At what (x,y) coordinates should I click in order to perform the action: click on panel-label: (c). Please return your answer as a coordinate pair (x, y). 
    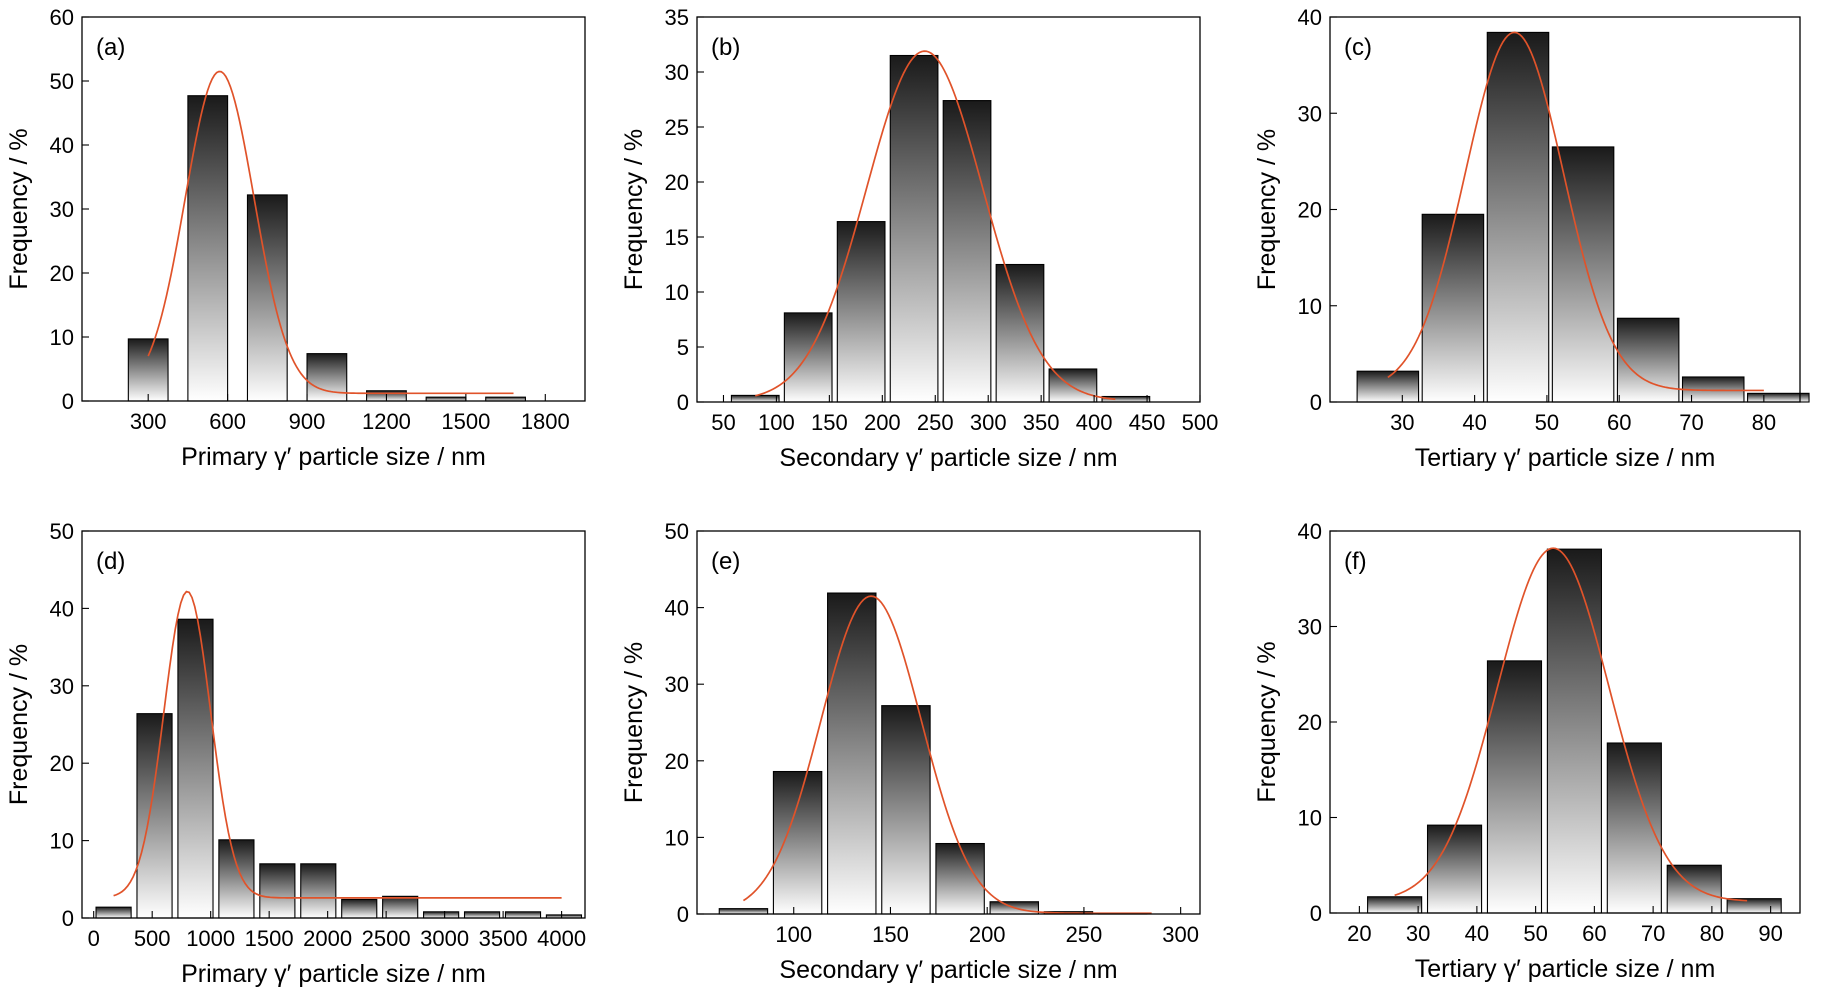
    Looking at the image, I should click on (1358, 47).